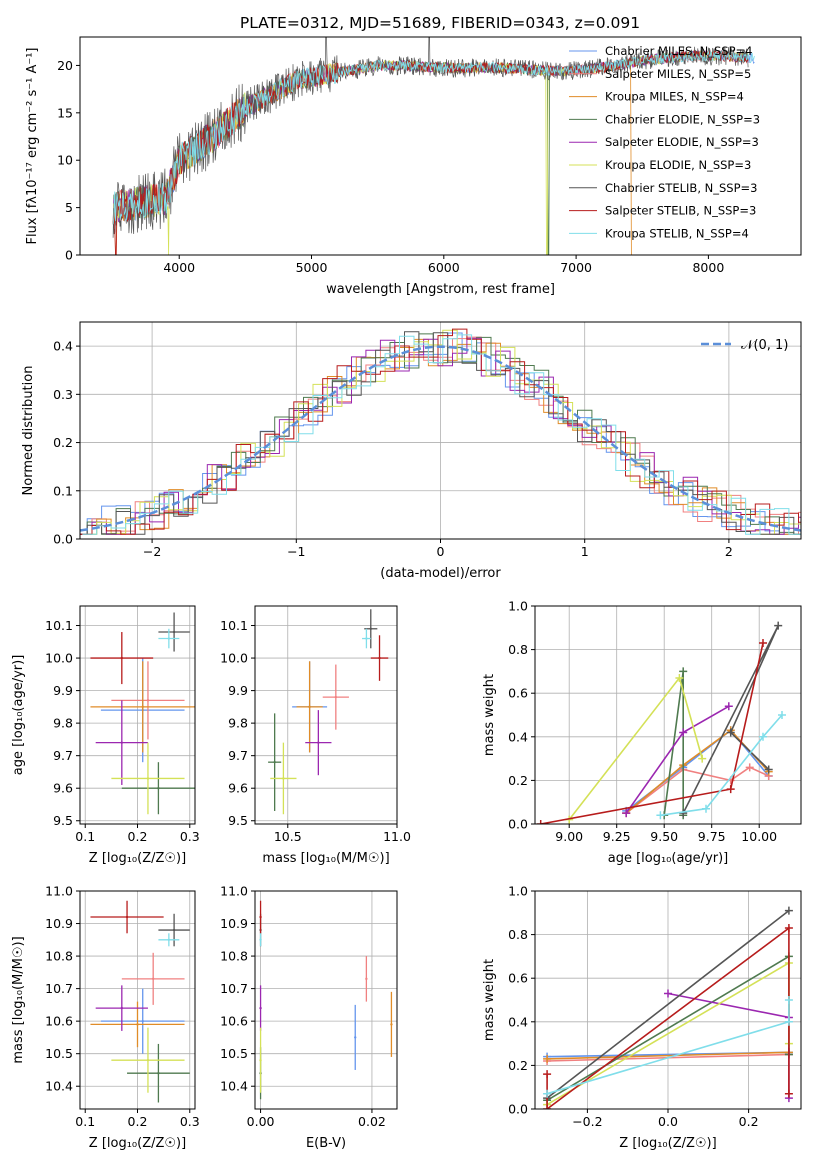 This screenshot has height=1175, width=819. What do you see at coordinates (63, 820) in the screenshot?
I see `y-tick-label: 9.5` at bounding box center [63, 820].